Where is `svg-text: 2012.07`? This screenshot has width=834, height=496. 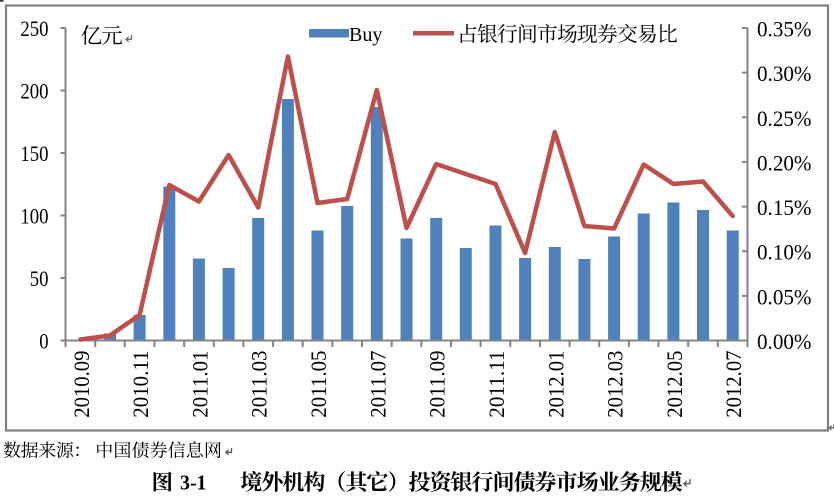 svg-text: 2012.07 is located at coordinates (733, 384).